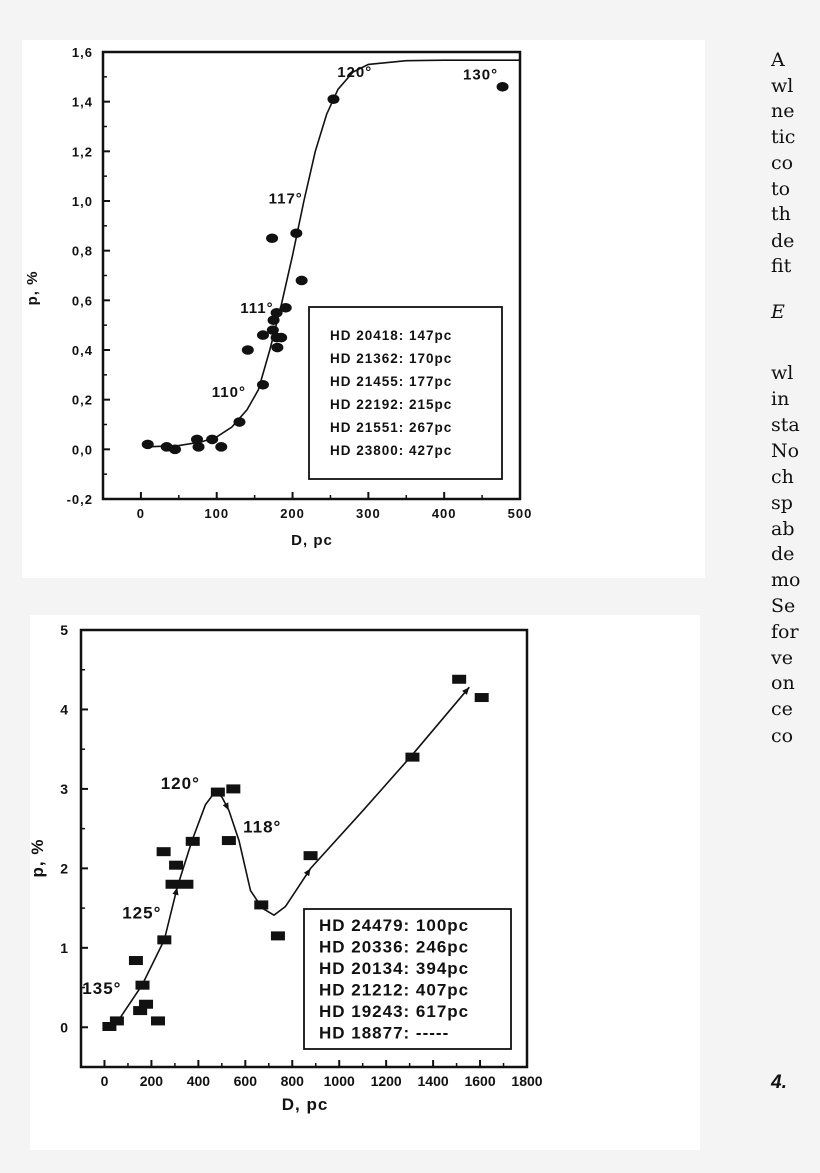 This screenshot has width=820, height=1173. Describe the element at coordinates (782, 373) in the screenshot. I see `side-text-line: wl` at that location.